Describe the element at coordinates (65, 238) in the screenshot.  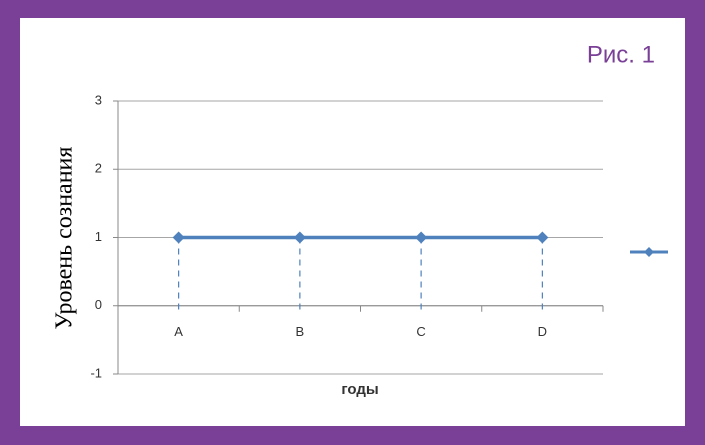
I see `y-axis-label: Уровень сознания` at that location.